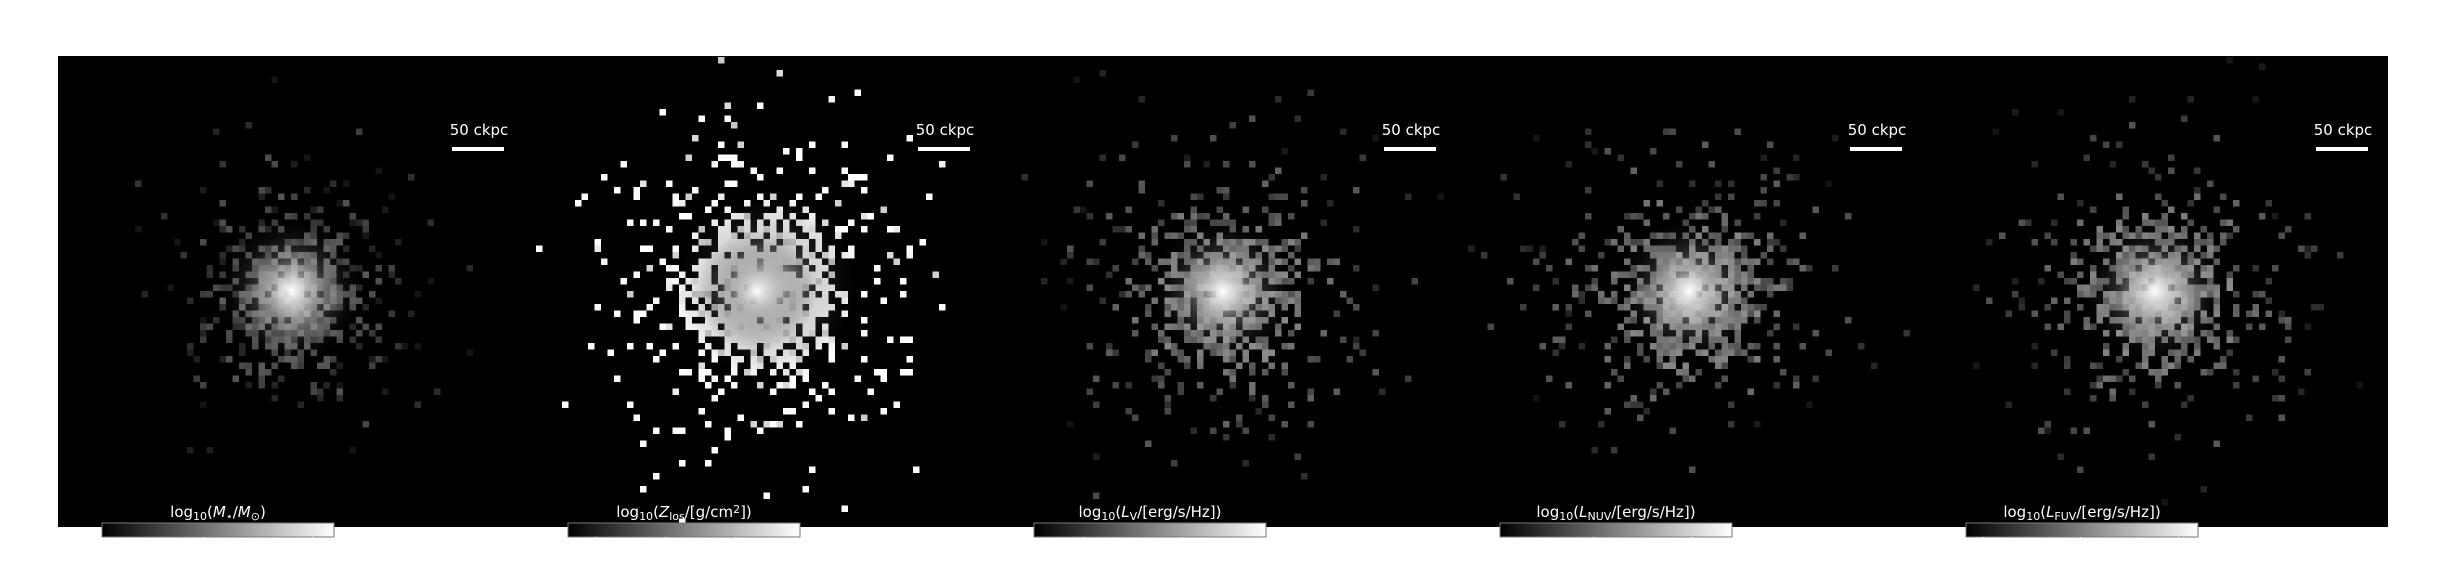  I want to click on label-part: ), so click(263, 512).